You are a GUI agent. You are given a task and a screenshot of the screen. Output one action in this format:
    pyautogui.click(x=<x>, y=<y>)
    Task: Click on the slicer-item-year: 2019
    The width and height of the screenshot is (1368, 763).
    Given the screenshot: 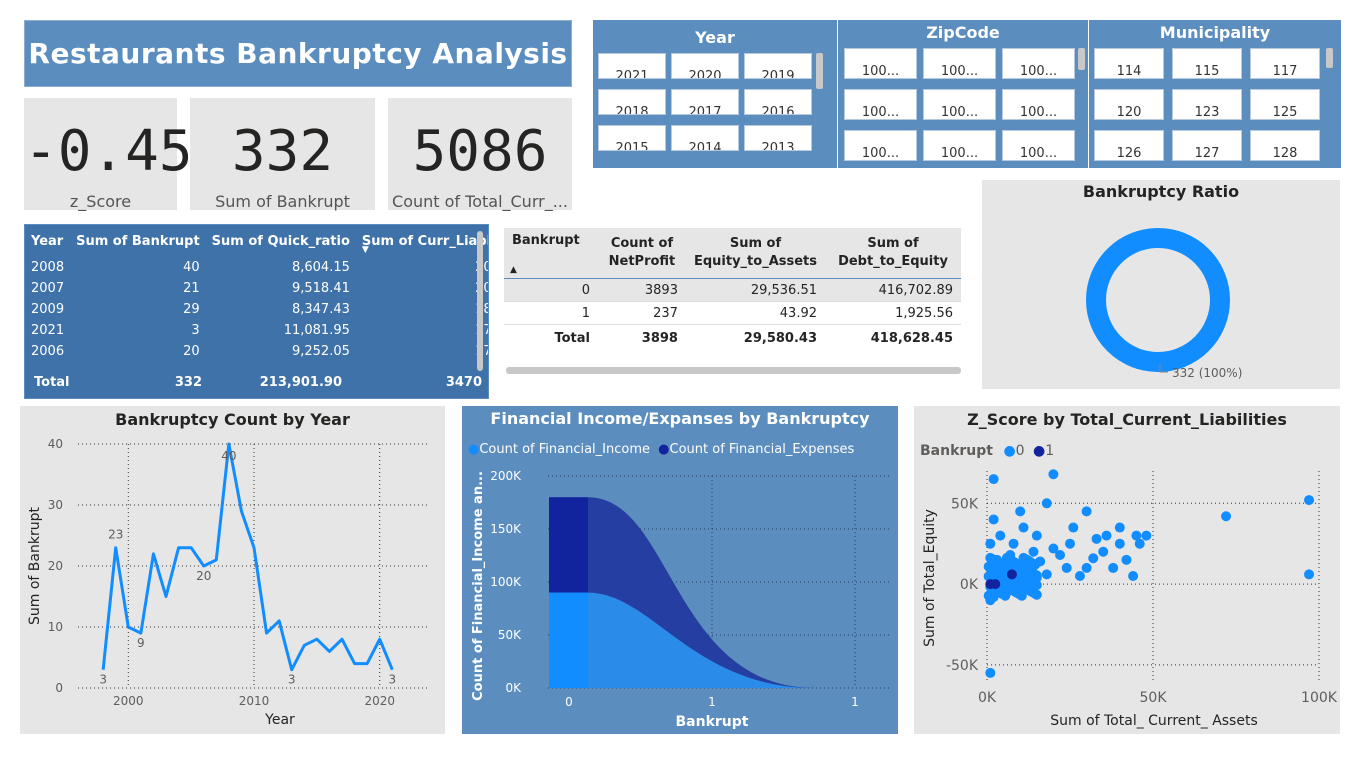 What is the action you would take?
    pyautogui.click(x=778, y=66)
    